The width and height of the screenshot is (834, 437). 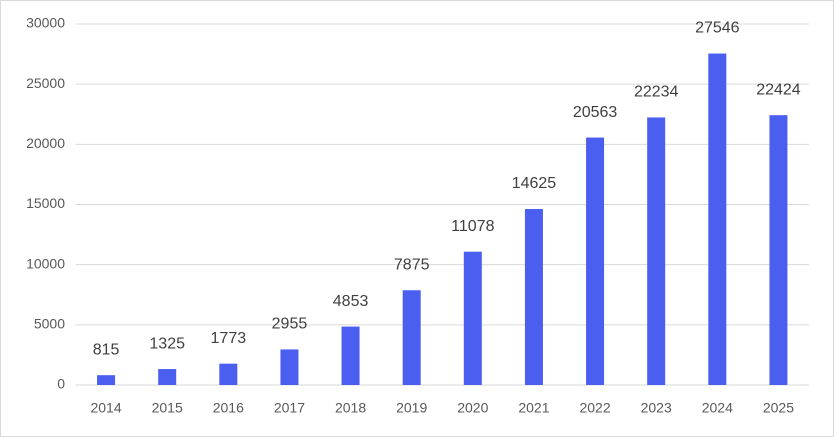 I want to click on value-label: 11078, so click(x=472, y=226).